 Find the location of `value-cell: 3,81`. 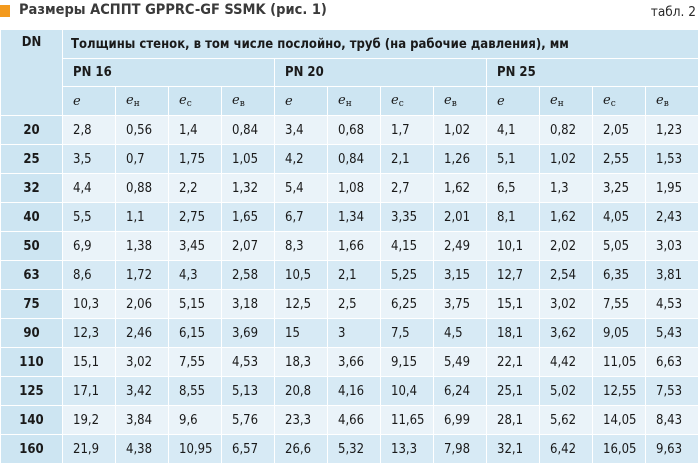

value-cell: 3,81 is located at coordinates (672, 275).